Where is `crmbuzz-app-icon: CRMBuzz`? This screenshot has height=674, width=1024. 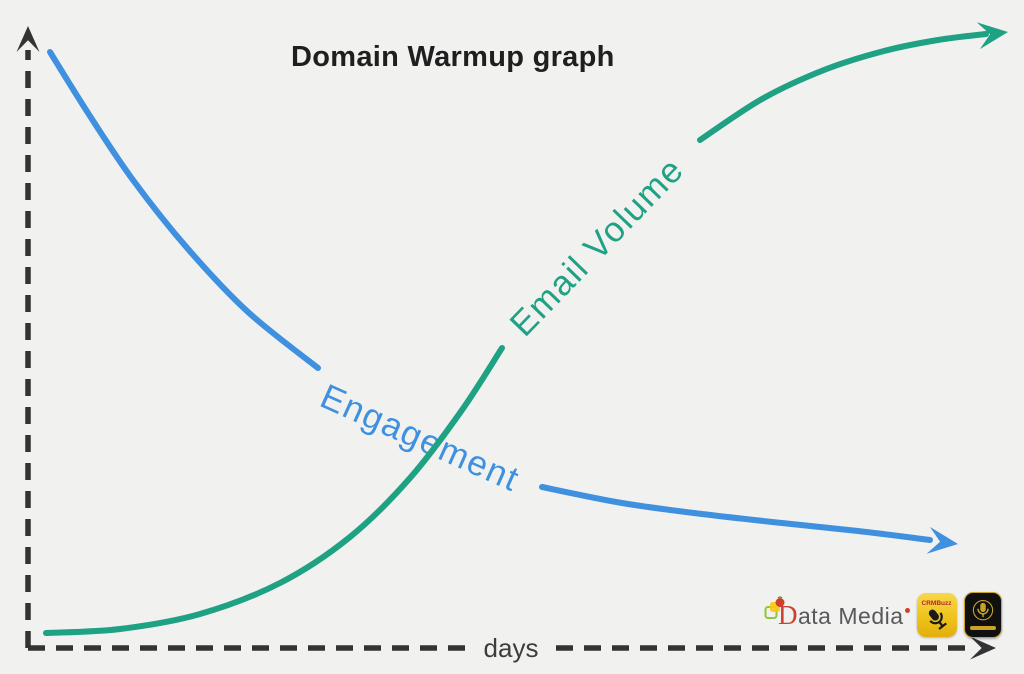
crmbuzz-app-icon: CRMBuzz is located at coordinates (936, 615).